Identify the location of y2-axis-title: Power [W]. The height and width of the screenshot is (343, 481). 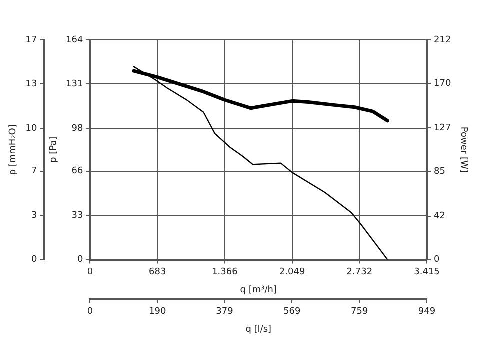
(463, 149).